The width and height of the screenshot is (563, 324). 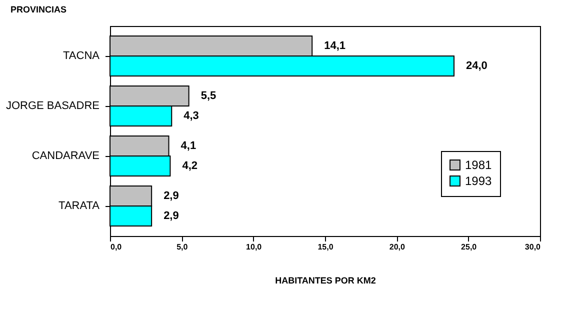 I want to click on data-label: 5,5, so click(x=208, y=96).